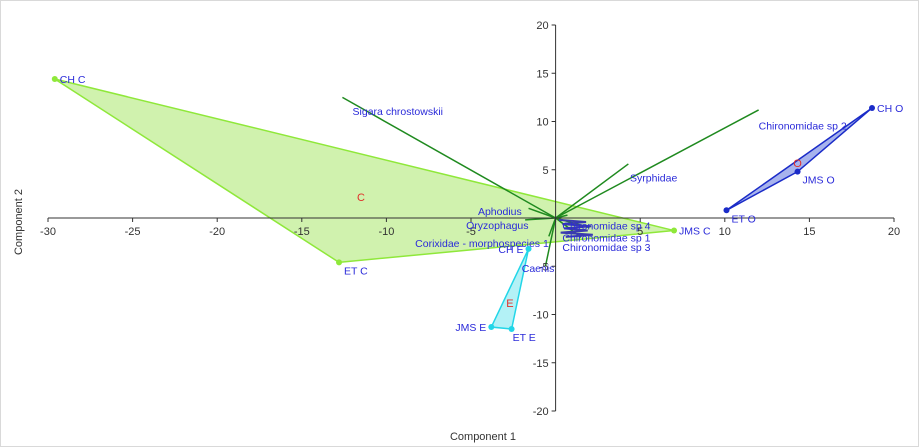  What do you see at coordinates (48, 232) in the screenshot?
I see `x-tick-label: -30` at bounding box center [48, 232].